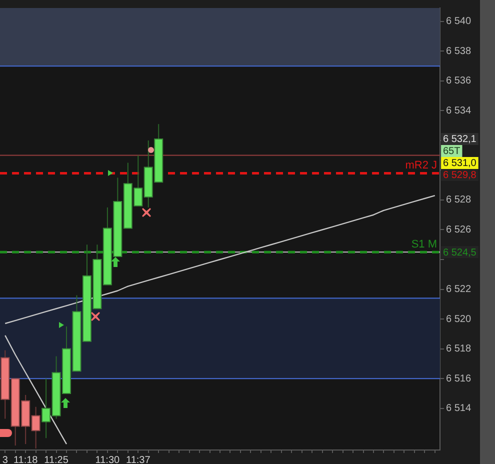  What do you see at coordinates (5, 459) in the screenshot?
I see `x-tick-label: 3` at bounding box center [5, 459].